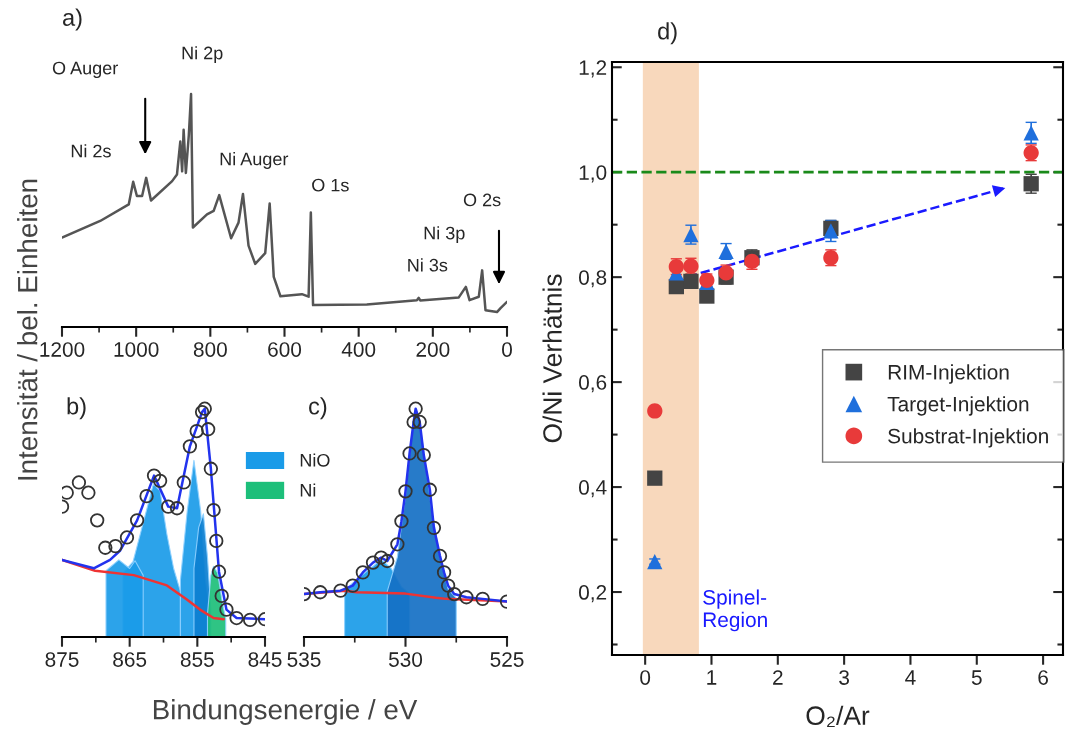  I want to click on annotation: O 1s, so click(330, 185).